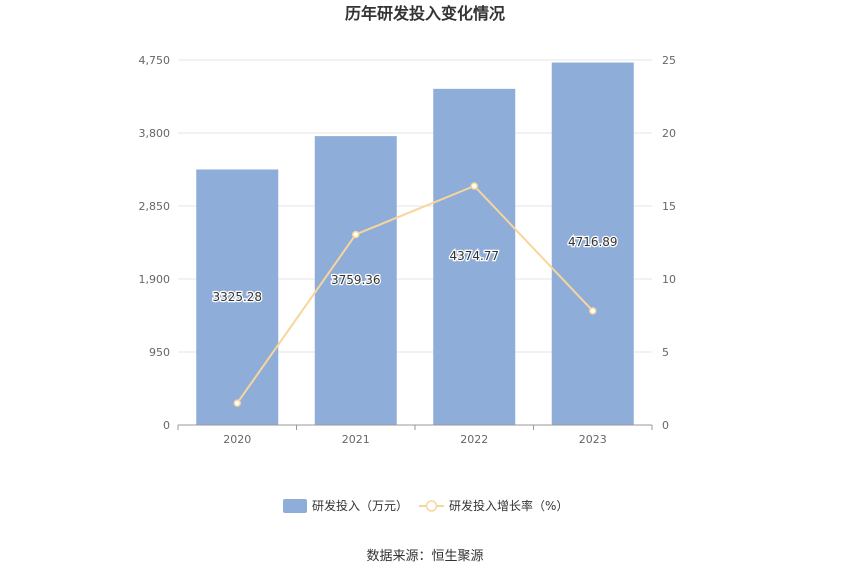 The width and height of the screenshot is (850, 579). What do you see at coordinates (665, 352) in the screenshot?
I see `y-right-tick-label: 5` at bounding box center [665, 352].